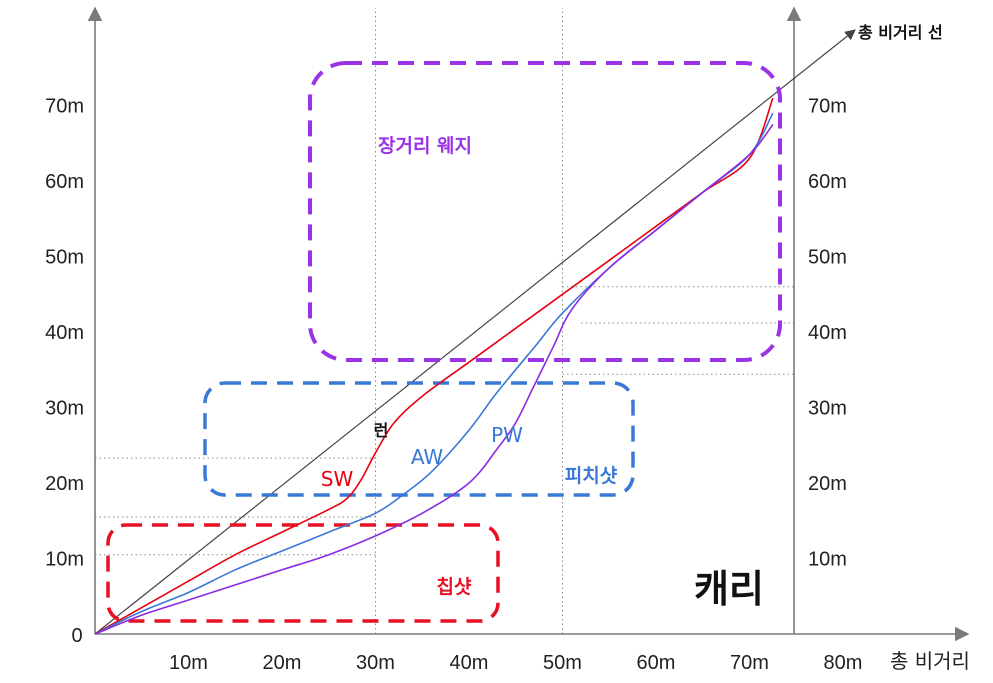  What do you see at coordinates (76, 636) in the screenshot?
I see `origin-label: 0` at bounding box center [76, 636].